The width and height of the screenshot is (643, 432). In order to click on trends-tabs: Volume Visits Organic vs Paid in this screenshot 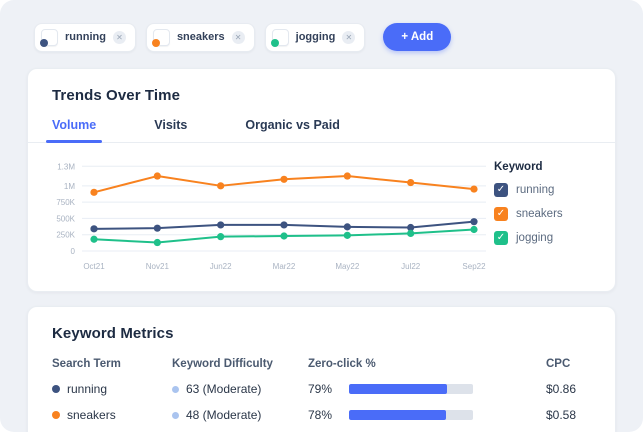, I will do `click(321, 123)`.